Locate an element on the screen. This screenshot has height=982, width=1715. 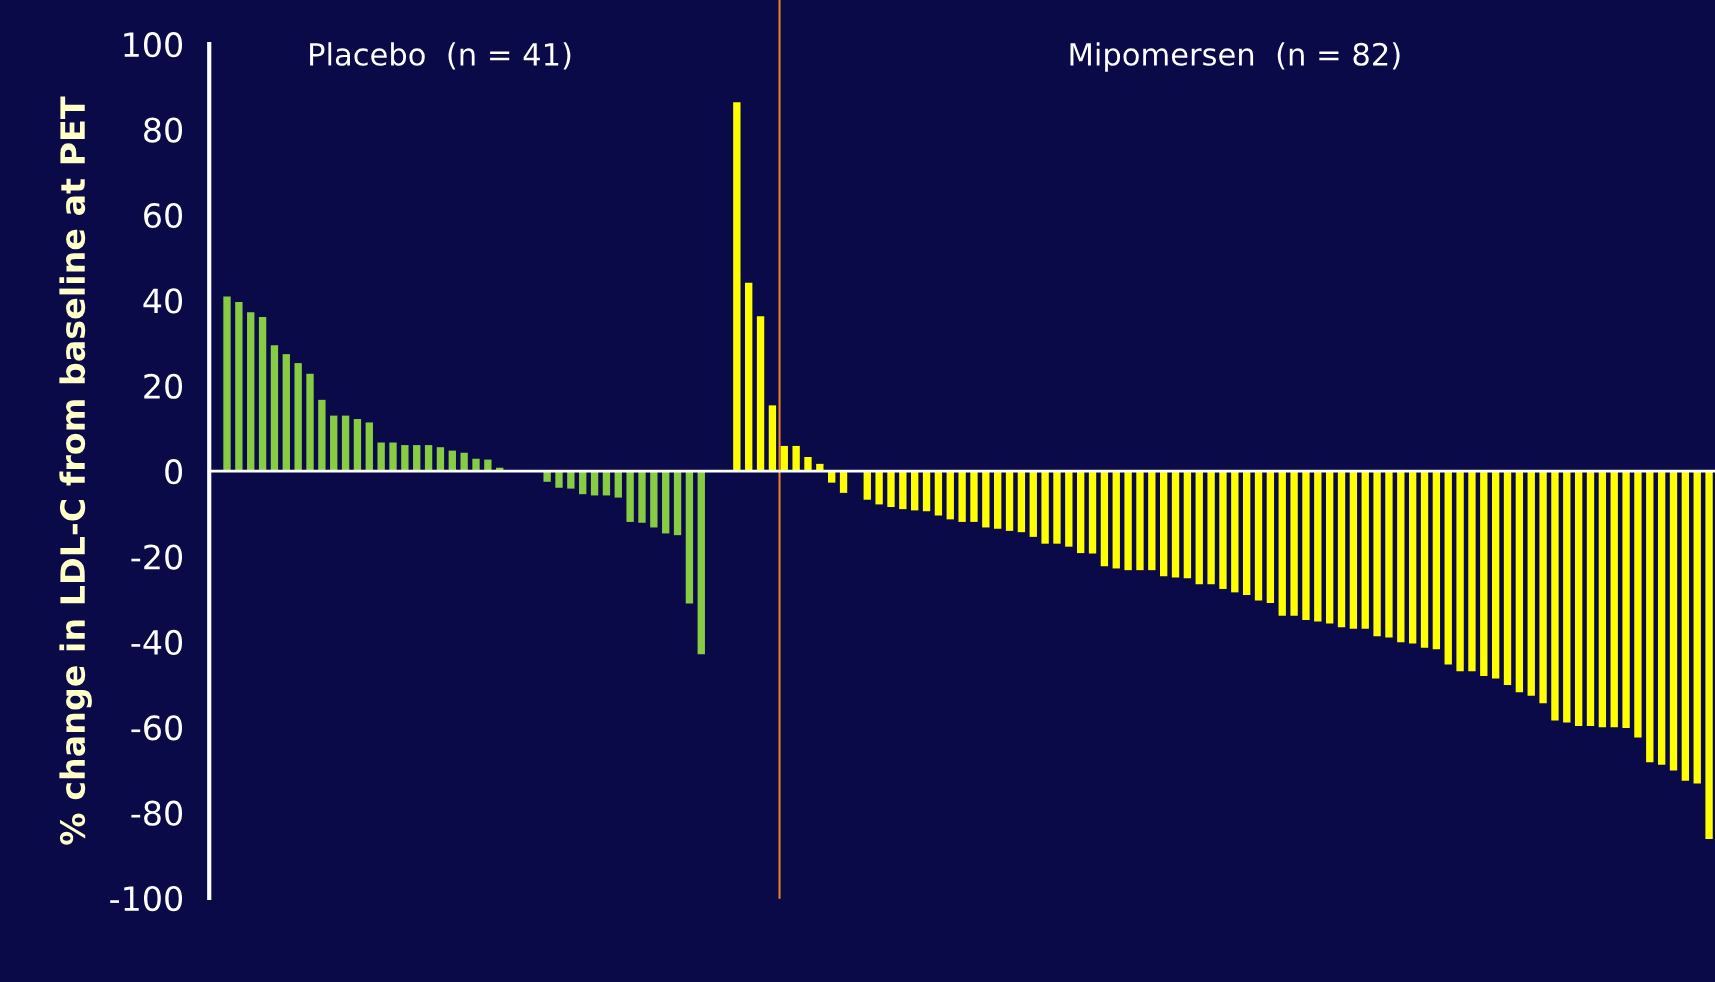
annotation: Mipomersen (n = 82) is located at coordinates (1235, 57).